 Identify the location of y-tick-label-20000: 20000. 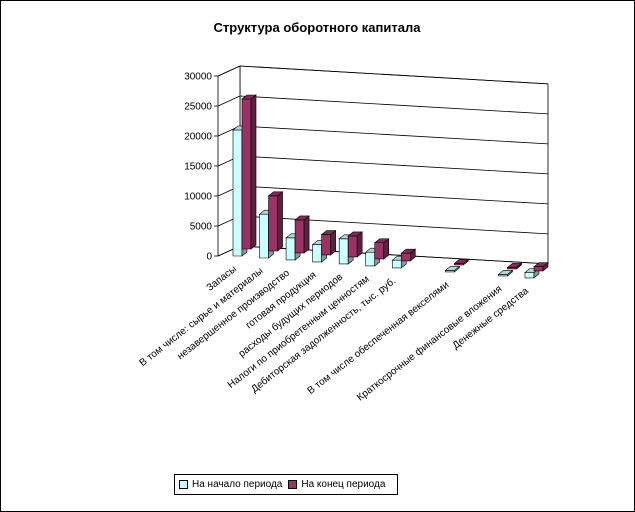
(198, 137).